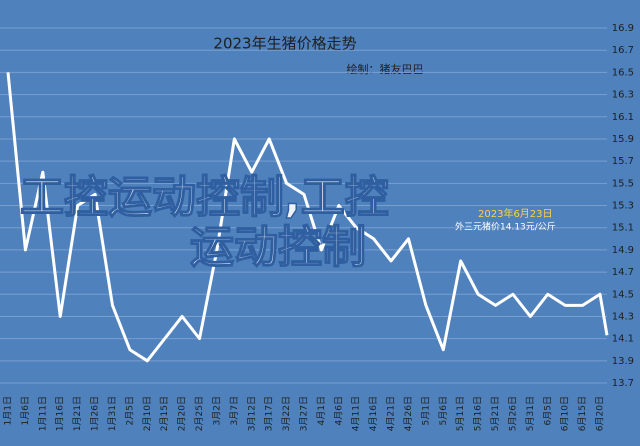 The width and height of the screenshot is (640, 446). What do you see at coordinates (112, 413) in the screenshot?
I see `x-tick-label: 1月31日` at bounding box center [112, 413].